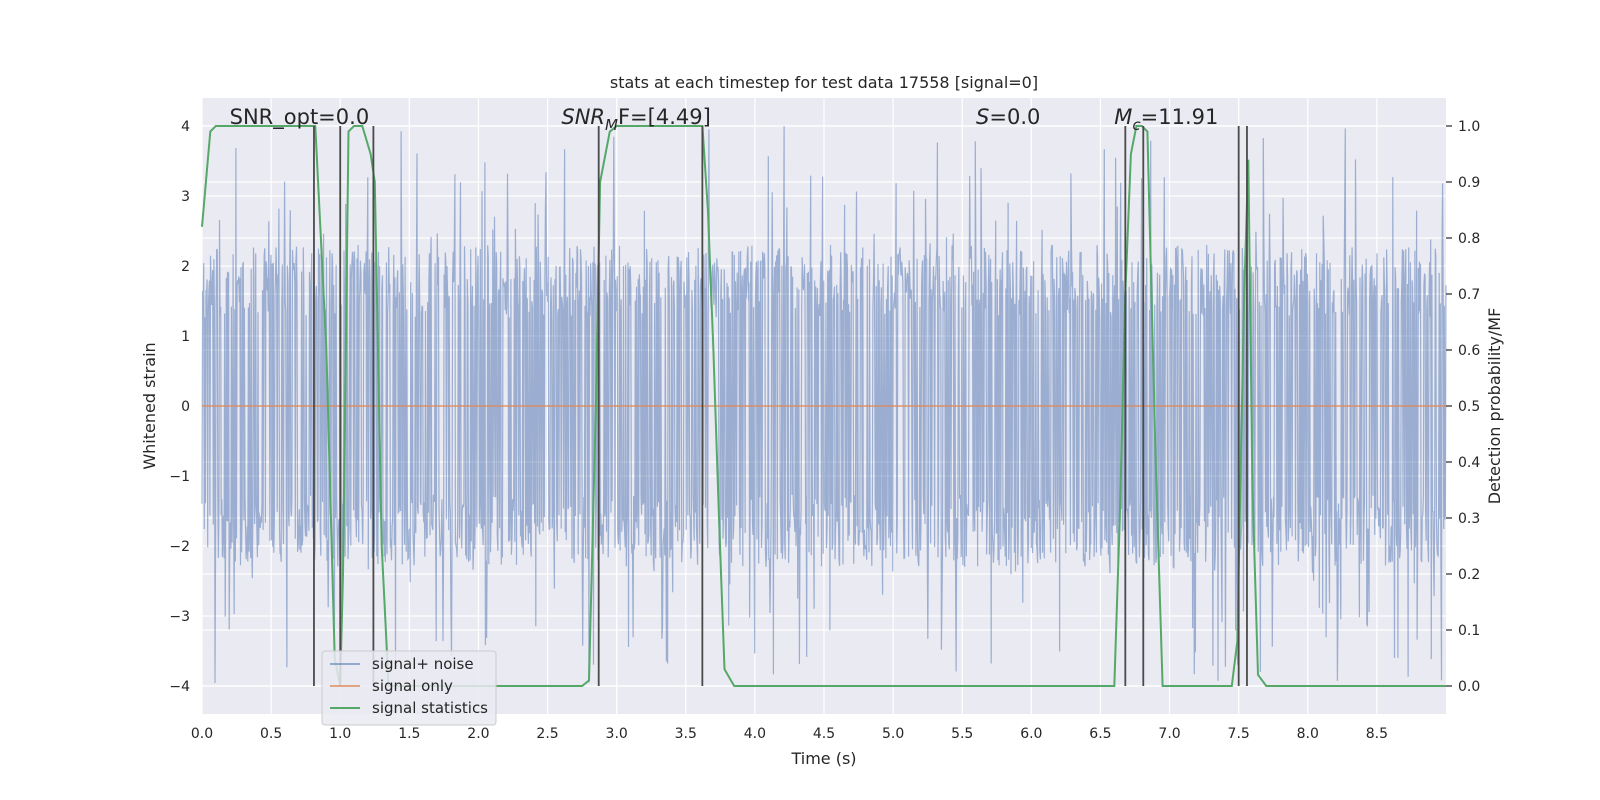 Image resolution: width=1600 pixels, height=800 pixels. What do you see at coordinates (1469, 127) in the screenshot?
I see `y-right-tick-label: 1.0` at bounding box center [1469, 127].